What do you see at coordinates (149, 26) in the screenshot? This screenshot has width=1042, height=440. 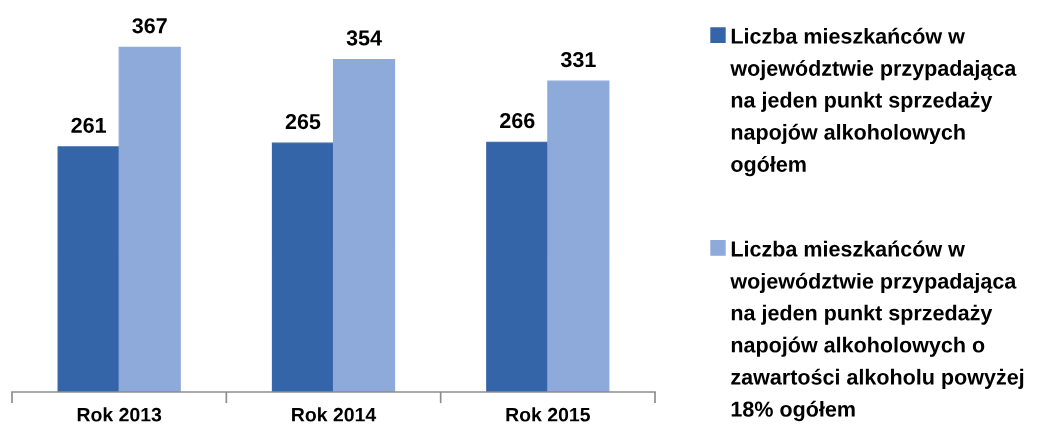 I see `data-label: 367` at bounding box center [149, 26].